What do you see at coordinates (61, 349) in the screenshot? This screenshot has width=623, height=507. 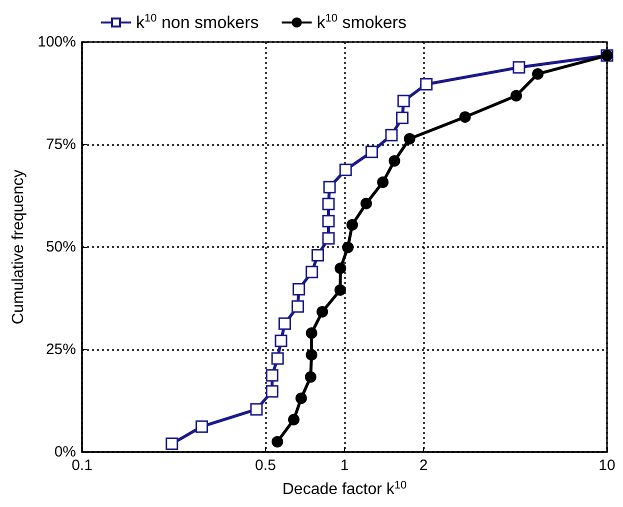 I see `y-tick-label: 25%` at bounding box center [61, 349].